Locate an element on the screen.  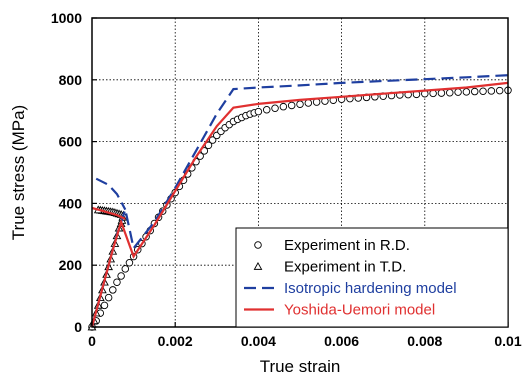
x-tick-label: 0.01 is located at coordinates (507, 341).